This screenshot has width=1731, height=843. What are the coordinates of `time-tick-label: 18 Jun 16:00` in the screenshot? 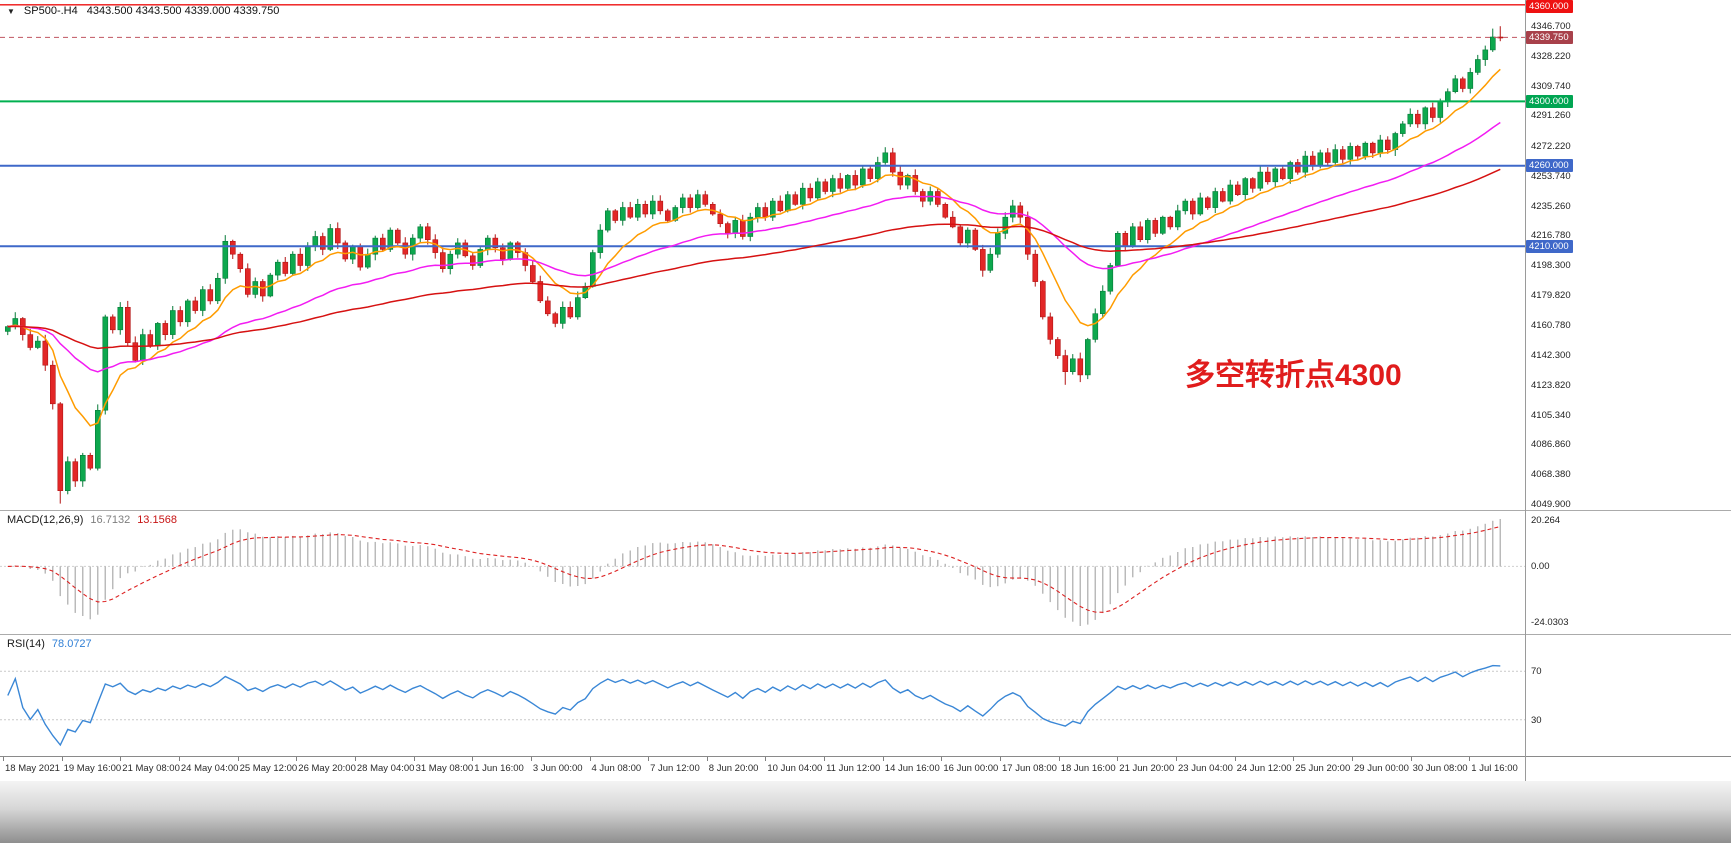 It's located at (1088, 768).